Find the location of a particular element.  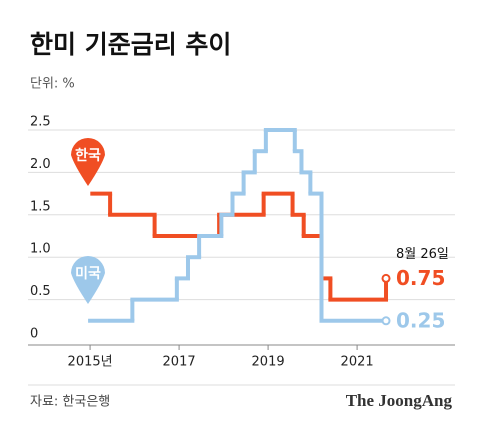

brand: The JoongAng is located at coordinates (399, 400).